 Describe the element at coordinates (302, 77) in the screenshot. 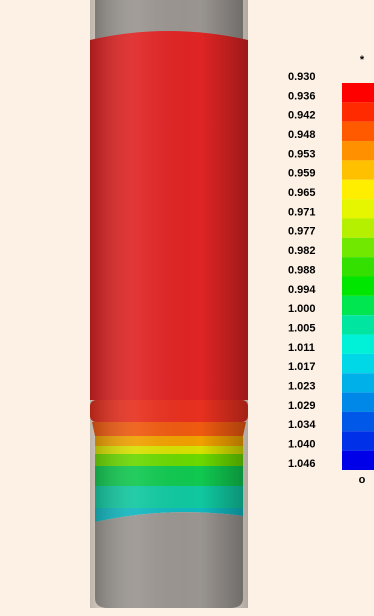

I see `legend-label: 0.930` at that location.